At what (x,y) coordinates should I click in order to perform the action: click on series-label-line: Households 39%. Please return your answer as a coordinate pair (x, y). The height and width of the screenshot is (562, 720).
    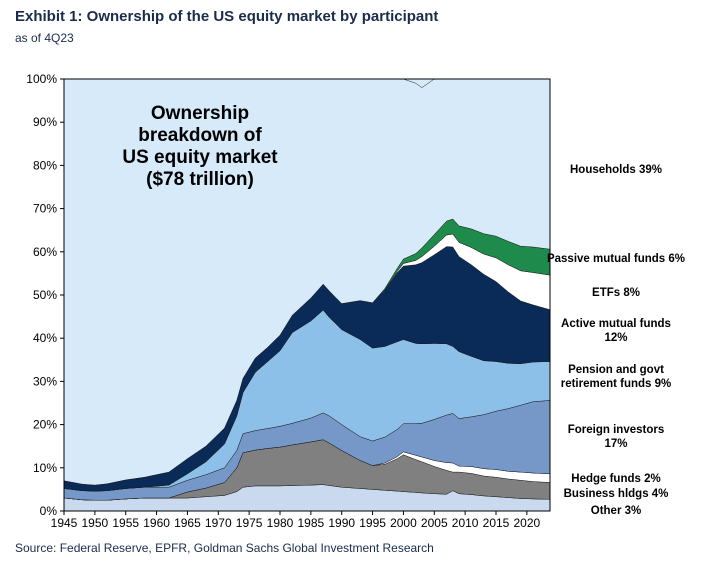
    Looking at the image, I should click on (616, 170).